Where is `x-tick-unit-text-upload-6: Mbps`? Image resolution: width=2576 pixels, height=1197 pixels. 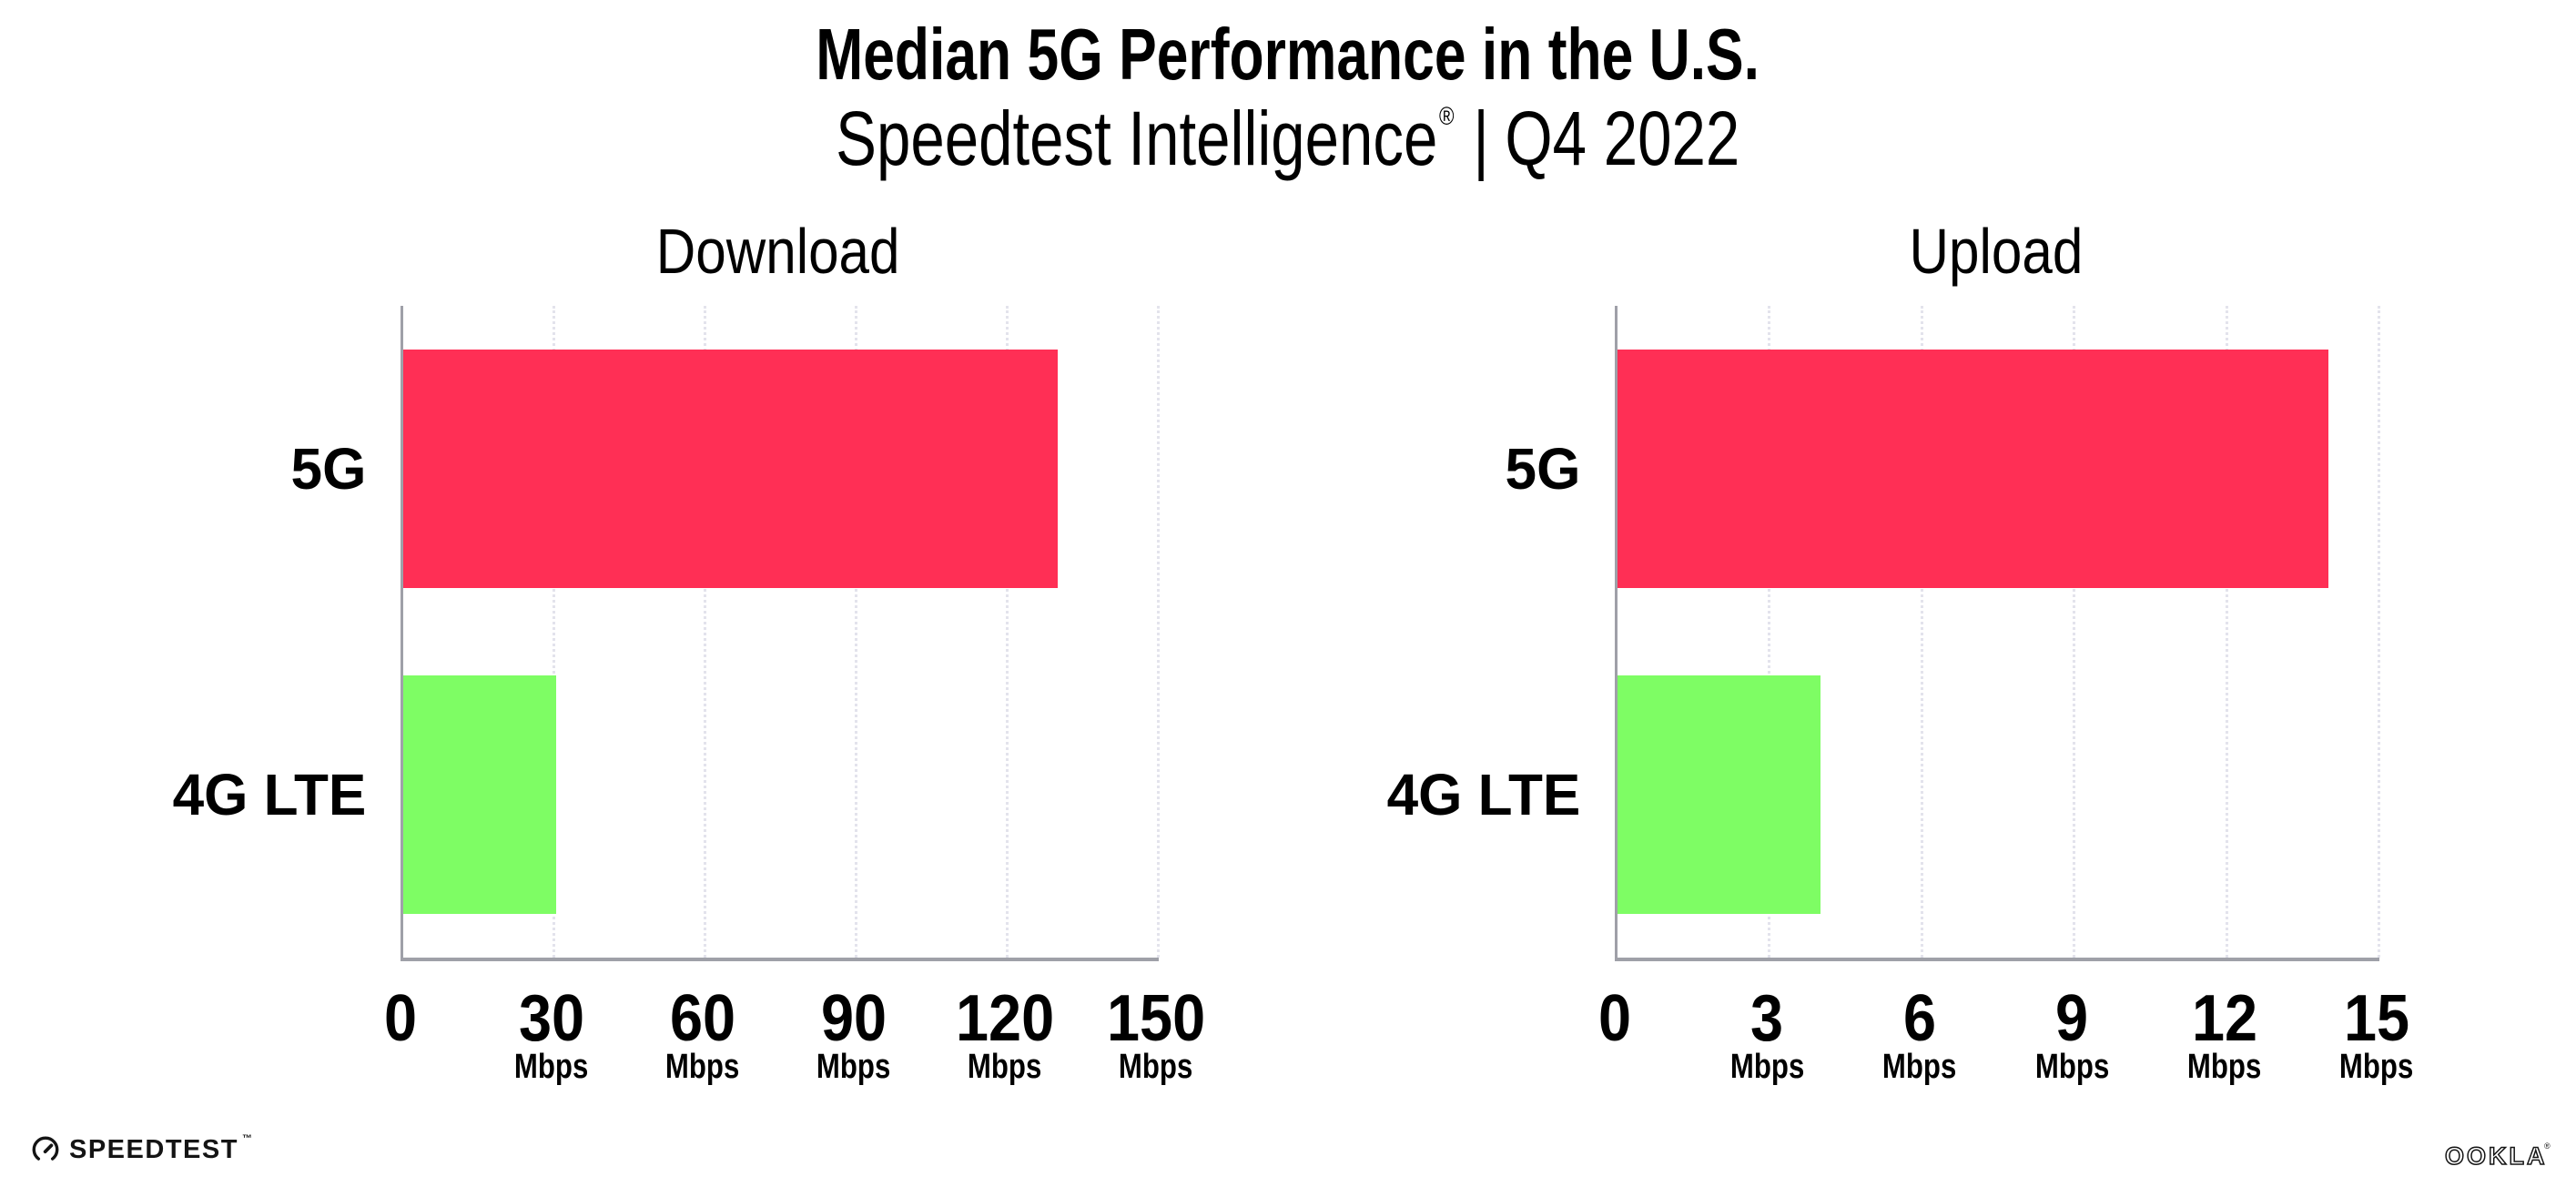 x-tick-unit-text-upload-6: Mbps is located at coordinates (1919, 1067).